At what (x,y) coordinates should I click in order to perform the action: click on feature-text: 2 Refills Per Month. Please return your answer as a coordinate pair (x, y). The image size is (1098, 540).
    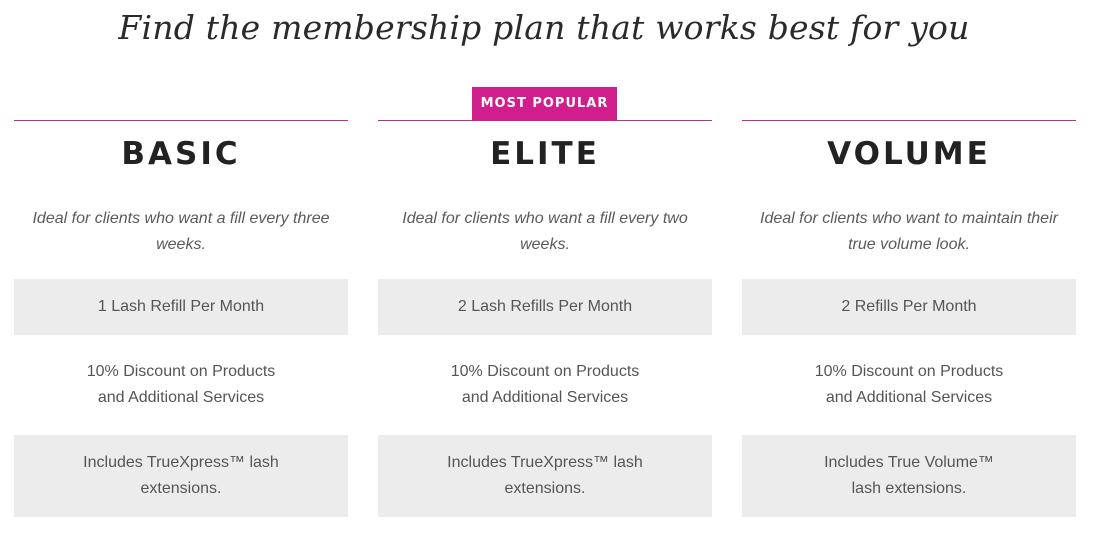
    Looking at the image, I should click on (909, 306).